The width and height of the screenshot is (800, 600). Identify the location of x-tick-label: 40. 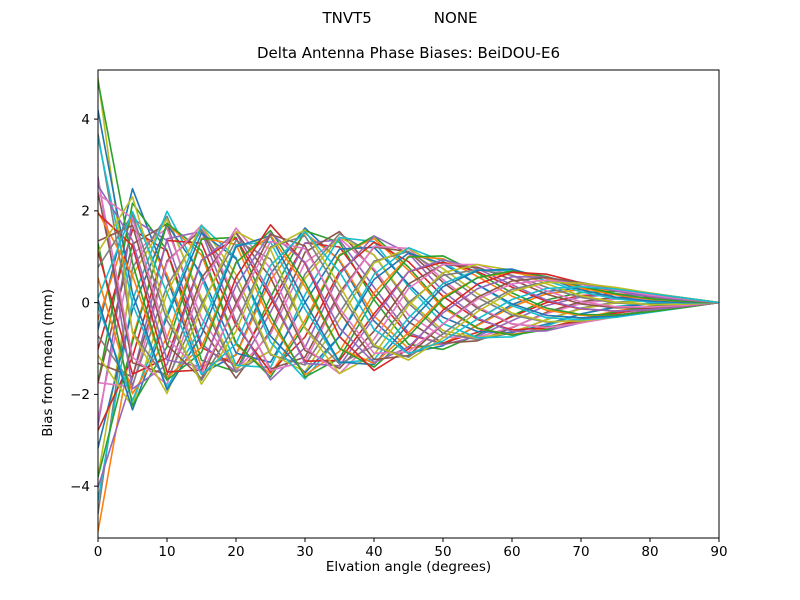
(373, 552).